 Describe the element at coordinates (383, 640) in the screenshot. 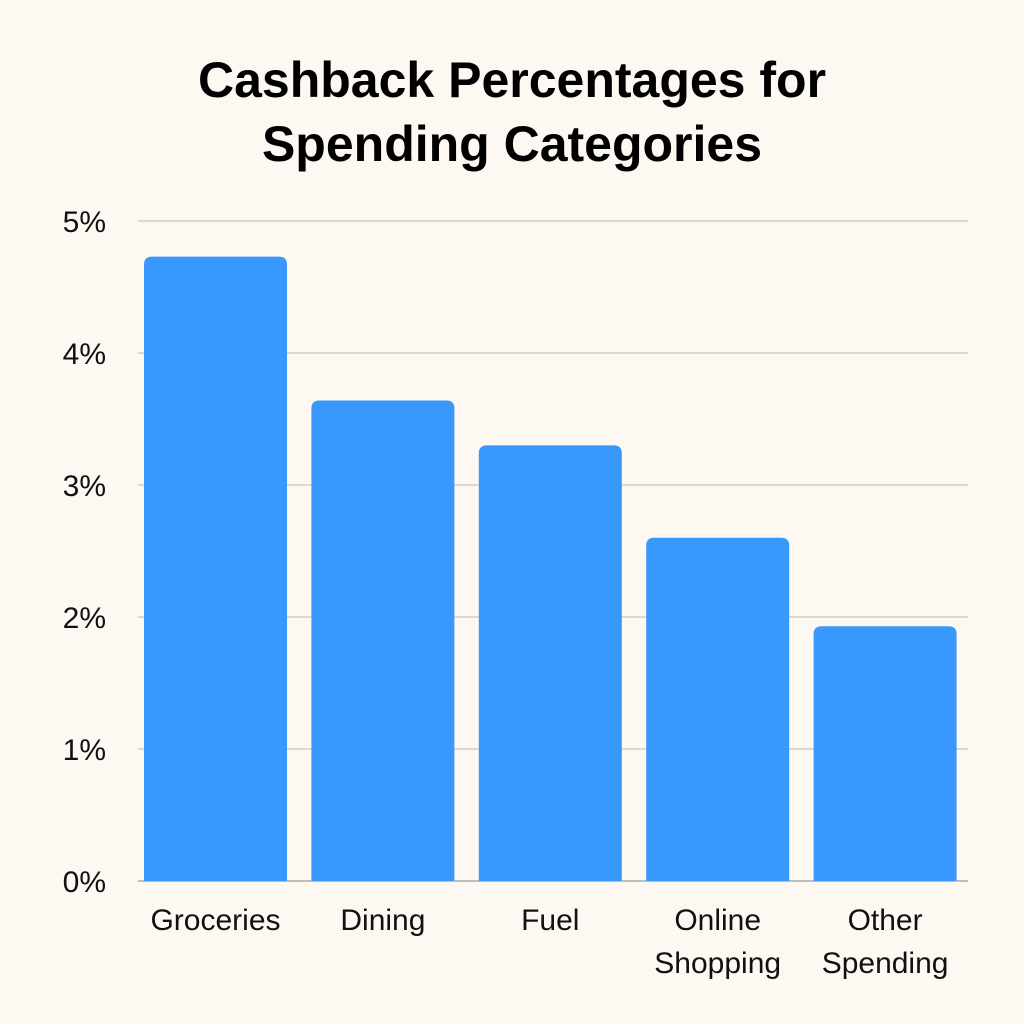

I see `bar-dining` at that location.